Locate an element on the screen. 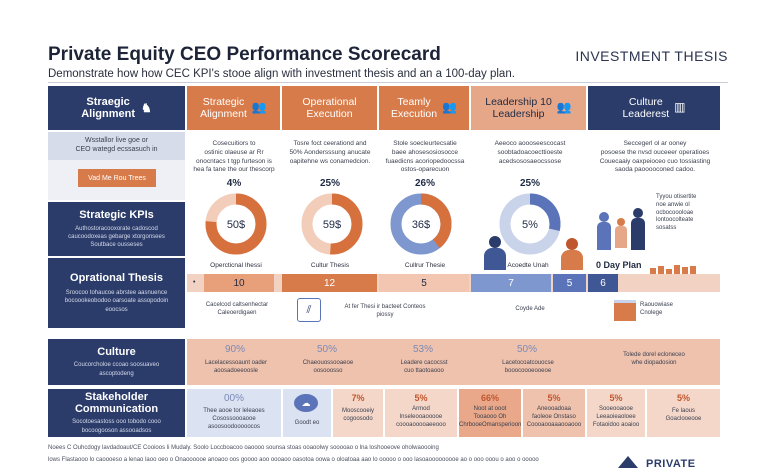 This screenshot has height=472, width=768. stake-pct-7: 5% is located at coordinates (616, 398).